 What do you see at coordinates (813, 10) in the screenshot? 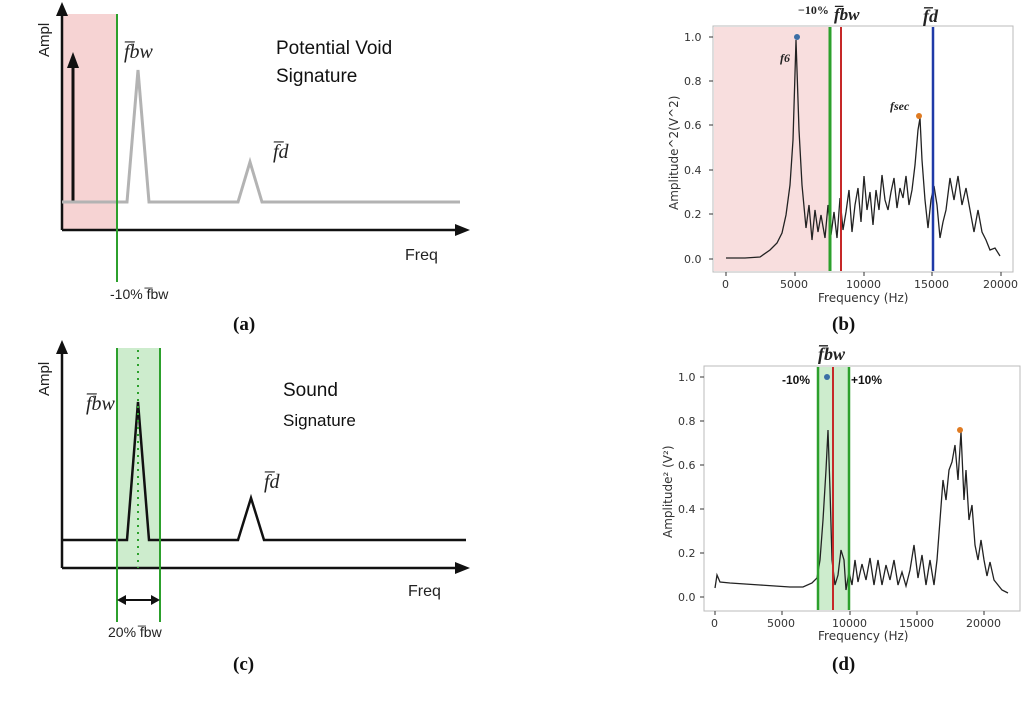
I see `minus10-label: −10%` at bounding box center [813, 10].